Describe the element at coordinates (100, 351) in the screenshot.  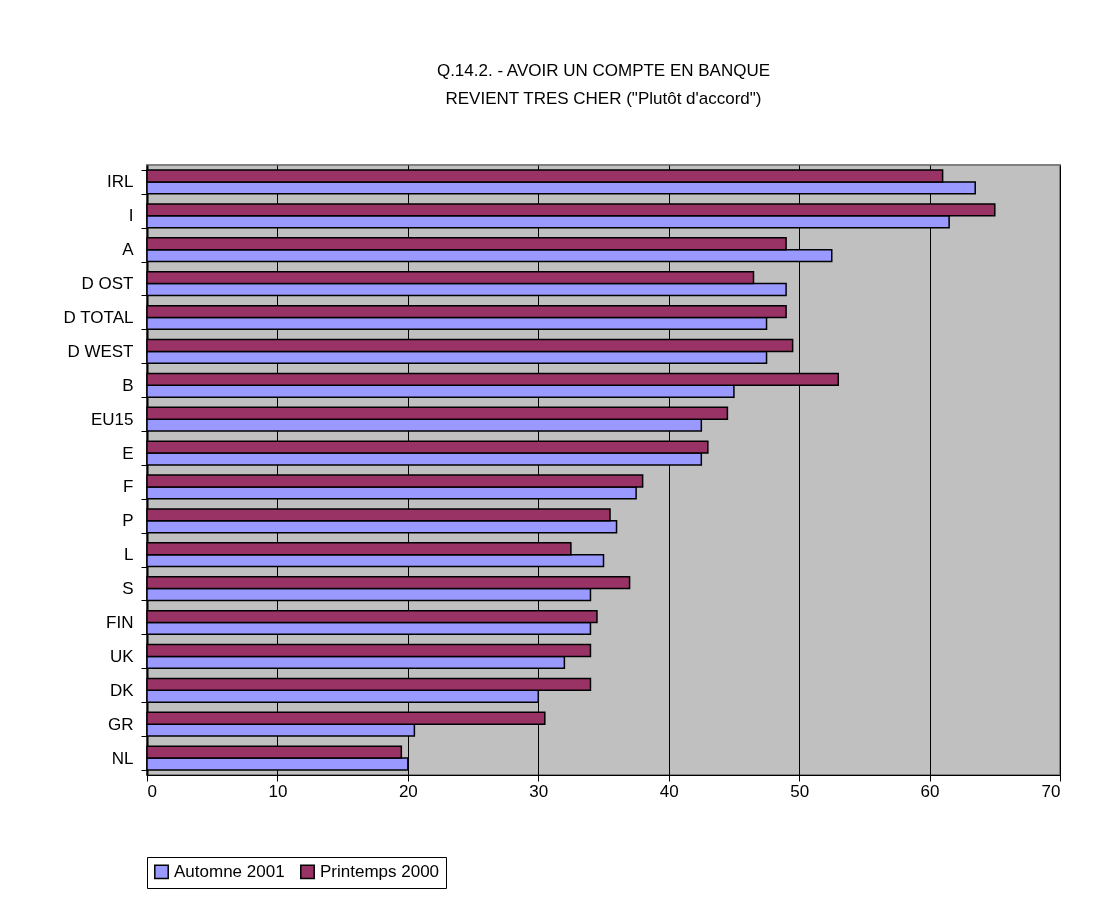
I see `y-tick-label: D WEST` at that location.